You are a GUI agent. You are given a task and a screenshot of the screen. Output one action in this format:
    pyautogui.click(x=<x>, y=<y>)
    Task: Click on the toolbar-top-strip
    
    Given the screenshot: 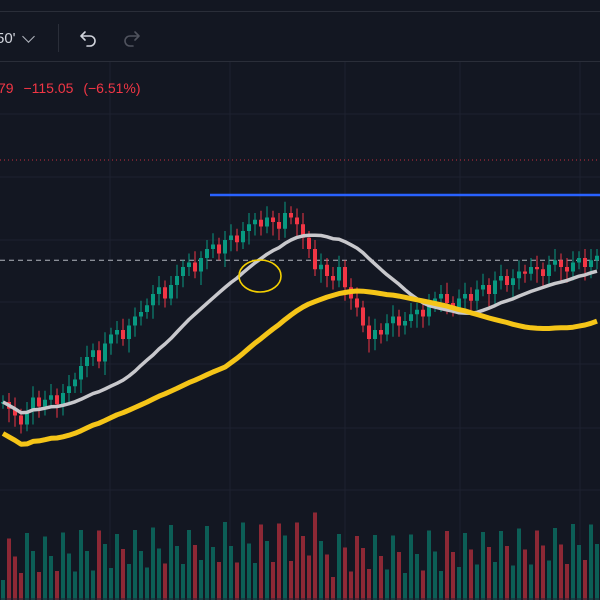 What is the action you would take?
    pyautogui.click(x=300, y=6)
    